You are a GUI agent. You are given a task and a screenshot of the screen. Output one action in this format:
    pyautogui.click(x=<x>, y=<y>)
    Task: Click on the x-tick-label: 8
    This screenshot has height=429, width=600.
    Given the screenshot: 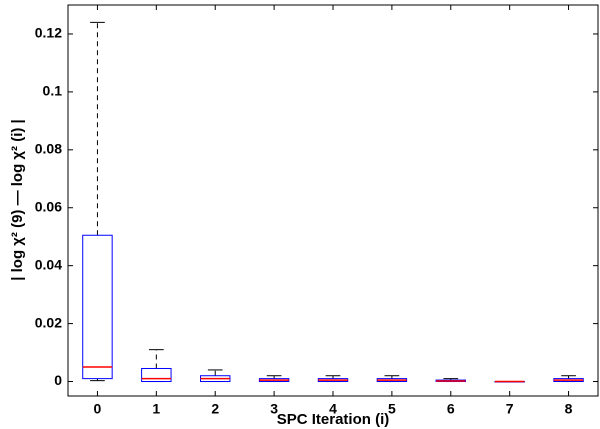 What is the action you would take?
    pyautogui.click(x=569, y=409)
    